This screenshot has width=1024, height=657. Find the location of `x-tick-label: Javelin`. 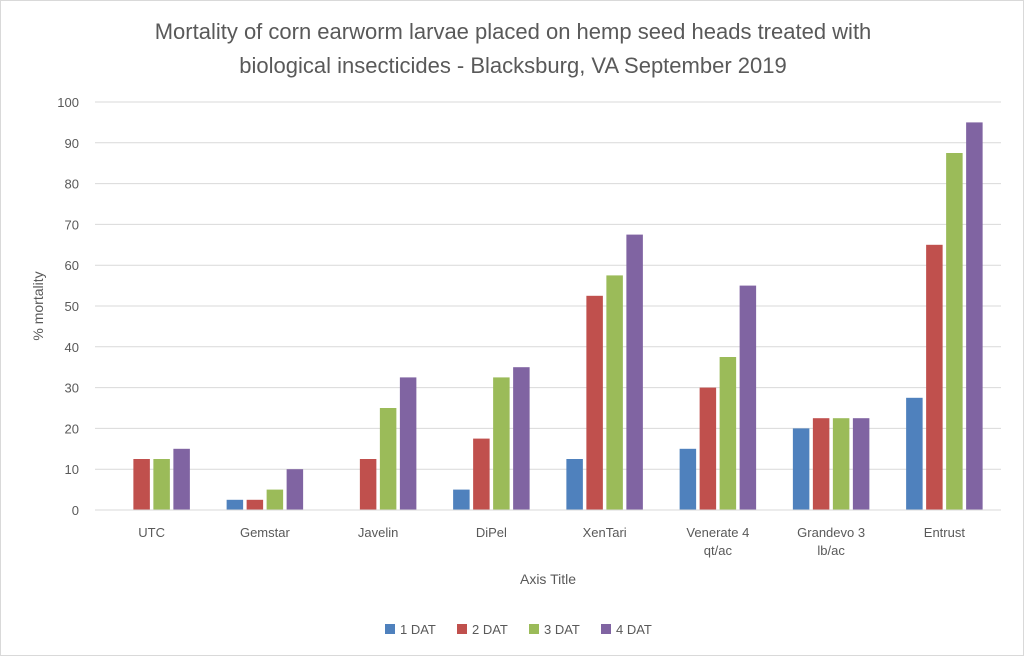

x-tick-label: Javelin is located at coordinates (378, 532).